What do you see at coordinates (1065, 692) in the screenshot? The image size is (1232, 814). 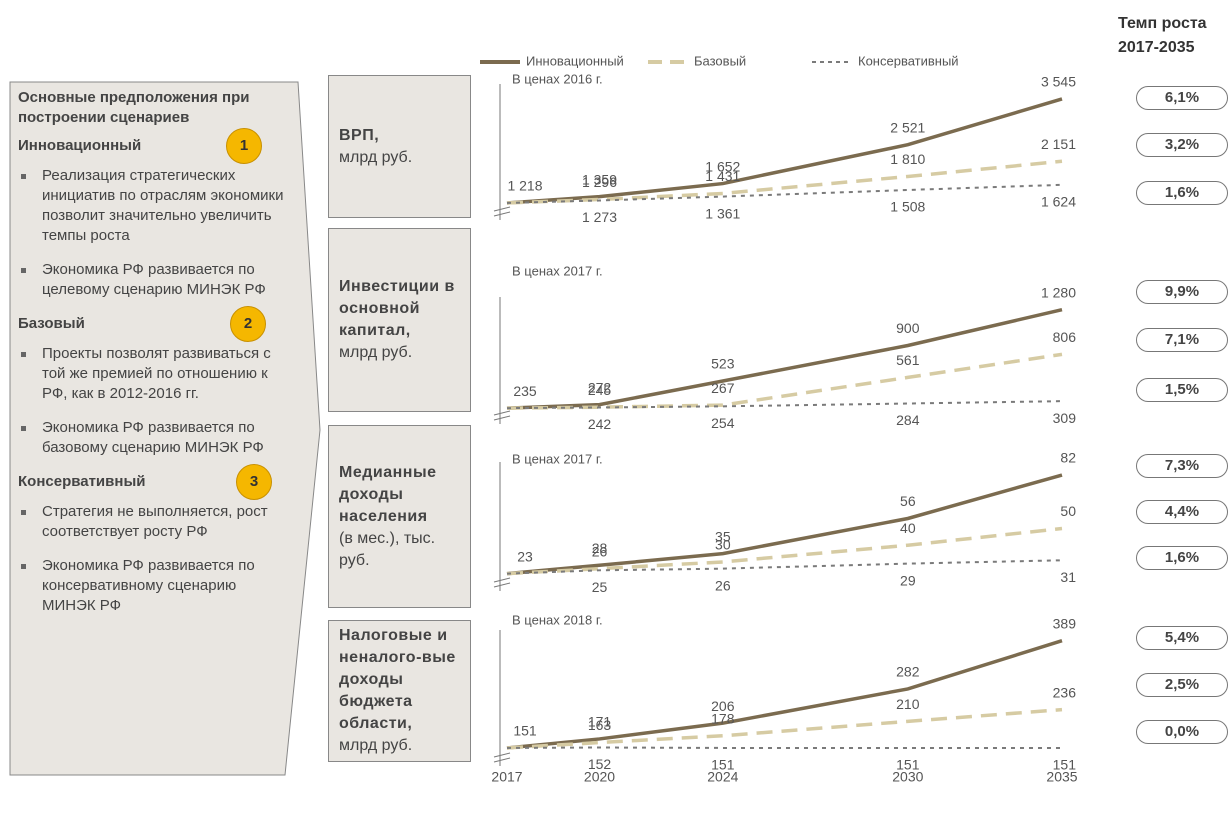 I see `data-label: 236` at bounding box center [1065, 692].